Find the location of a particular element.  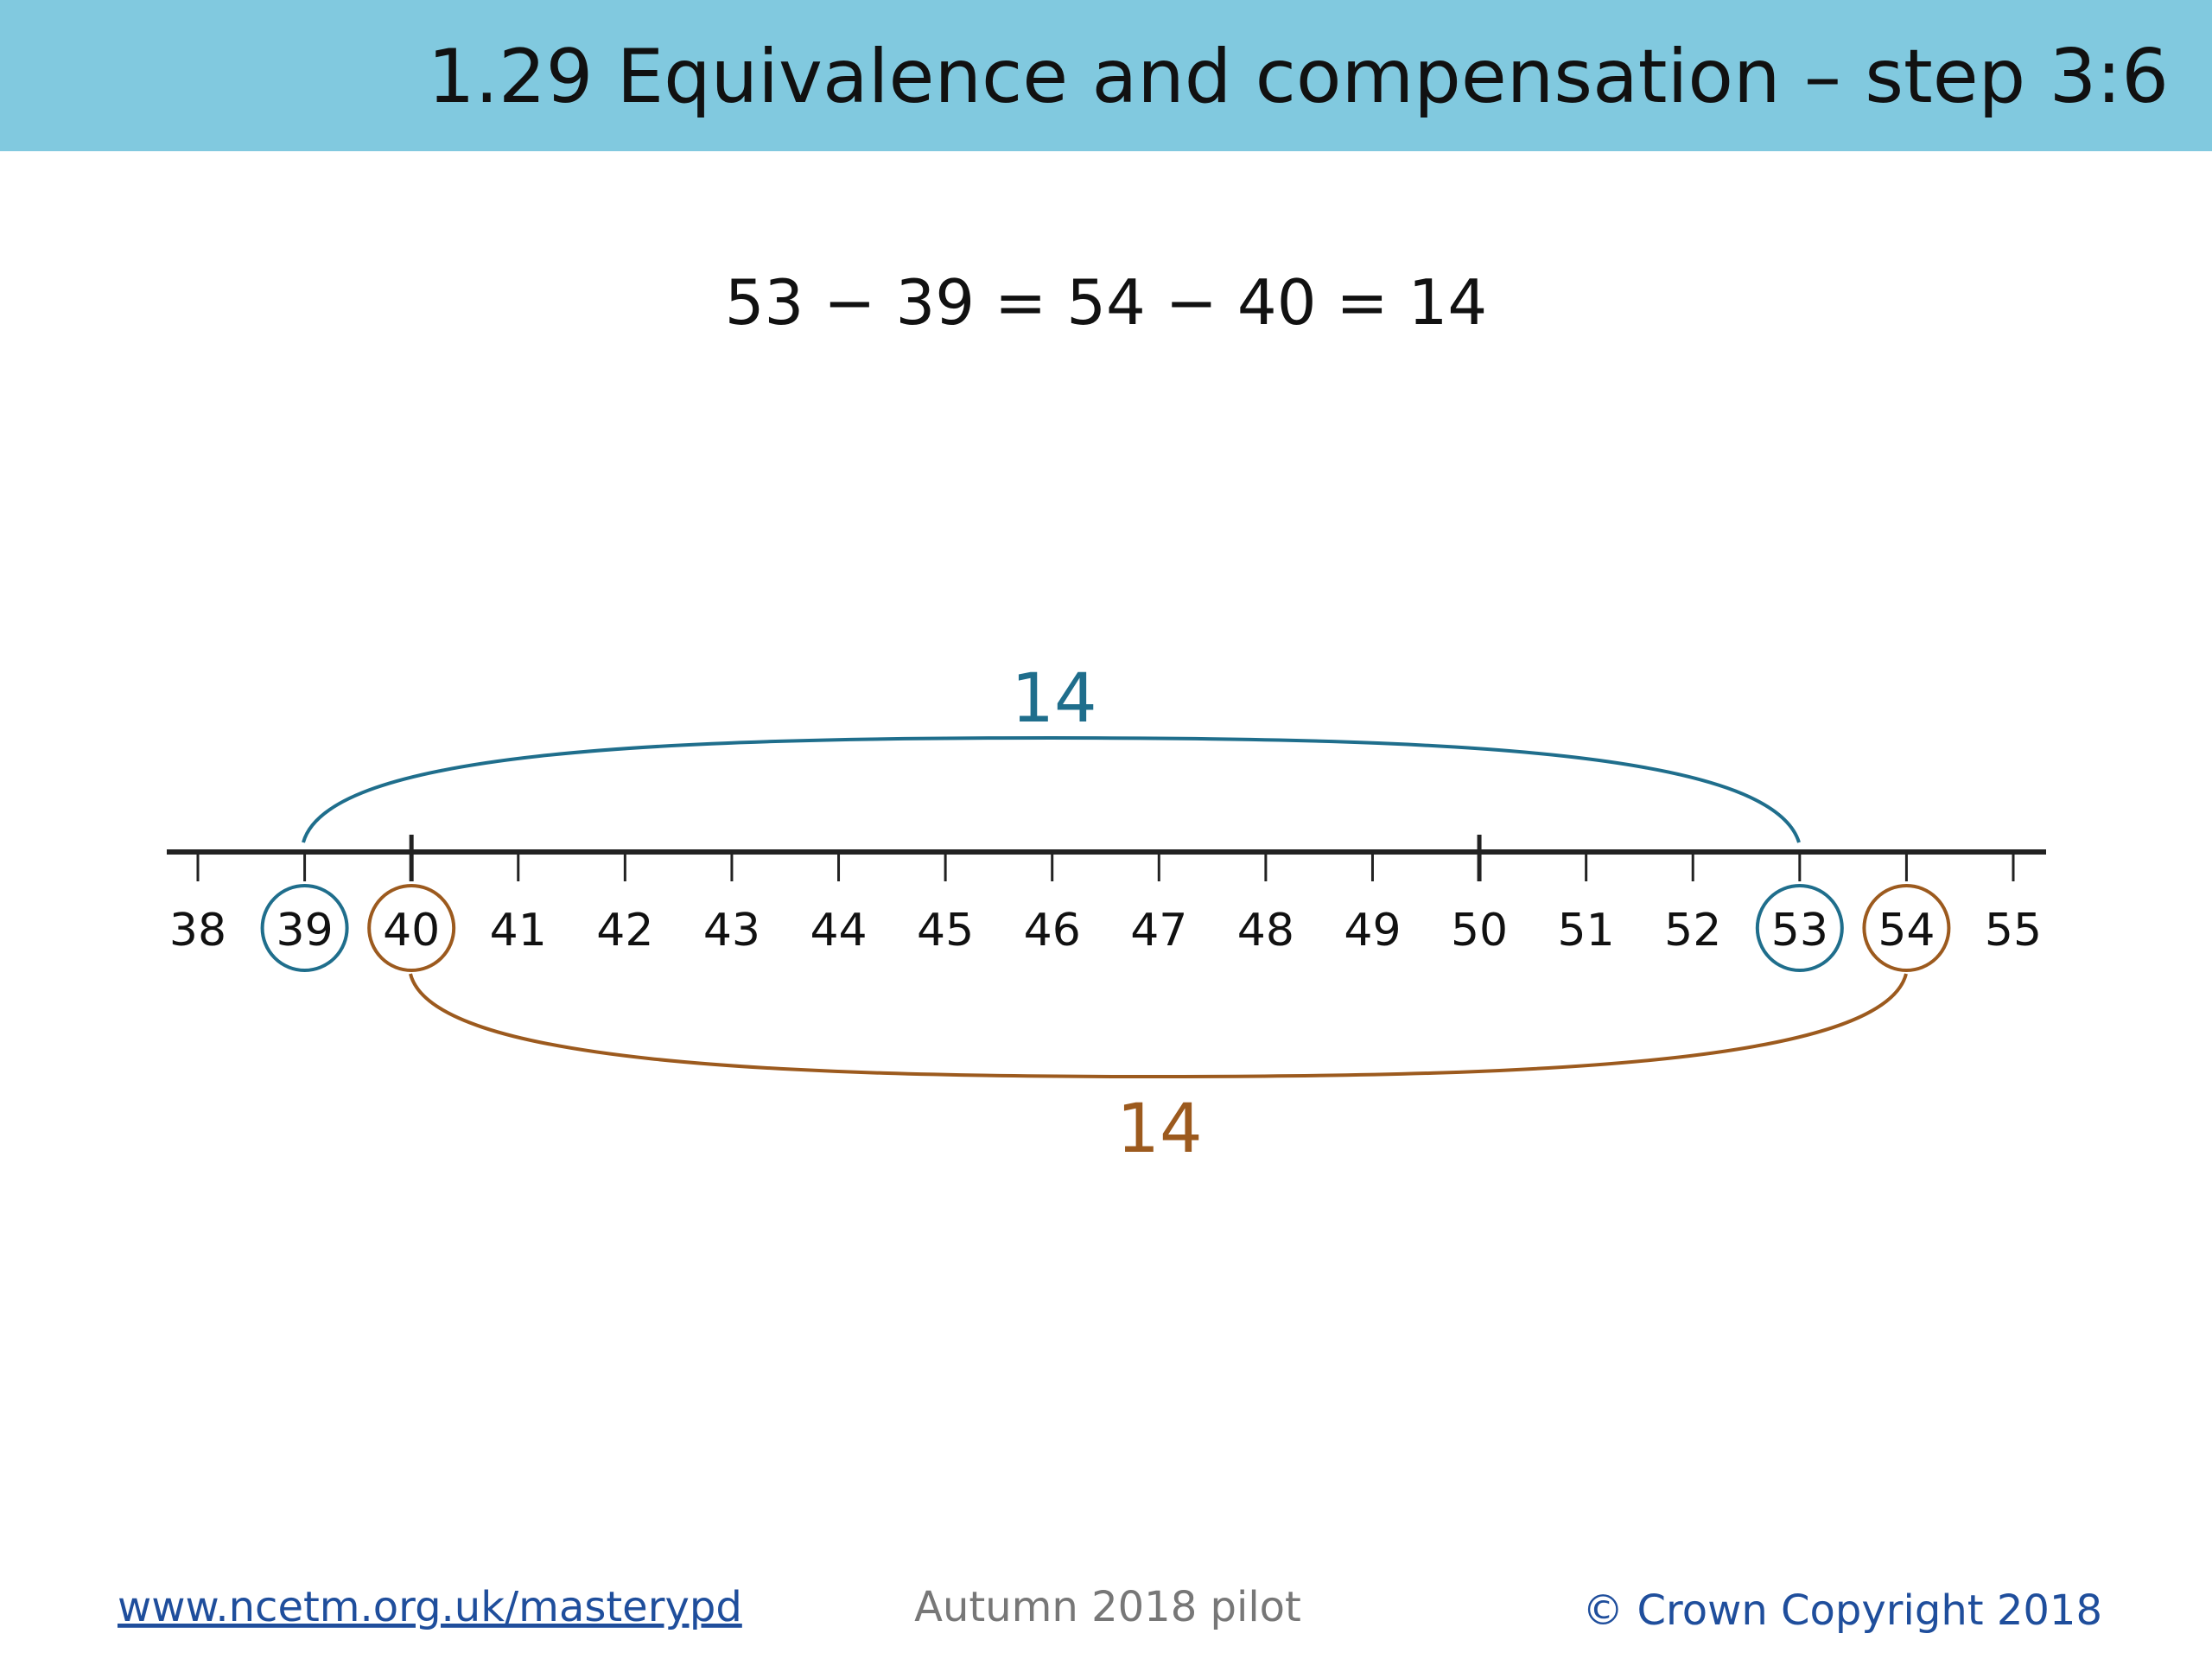

tick-label: 38 is located at coordinates (197, 931).